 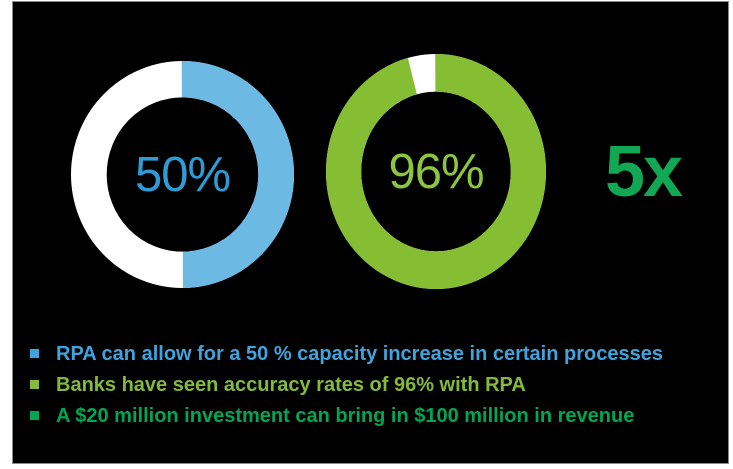 I want to click on donut-center-label-accuracy: 96%, so click(x=436, y=171).